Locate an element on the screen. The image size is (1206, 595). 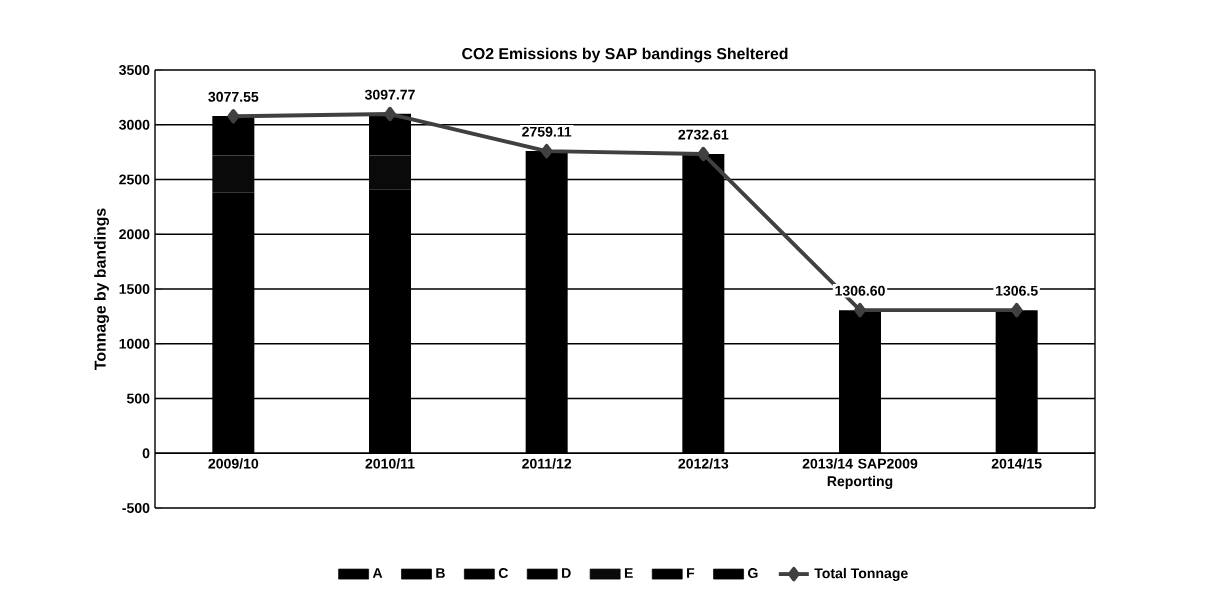
y-tick-label: 3500 is located at coordinates (134, 70).